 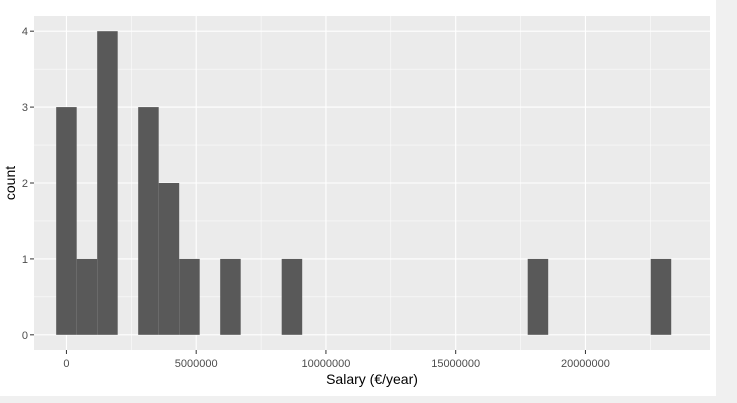 What do you see at coordinates (25, 336) in the screenshot?
I see `y-tick-label: 0` at bounding box center [25, 336].